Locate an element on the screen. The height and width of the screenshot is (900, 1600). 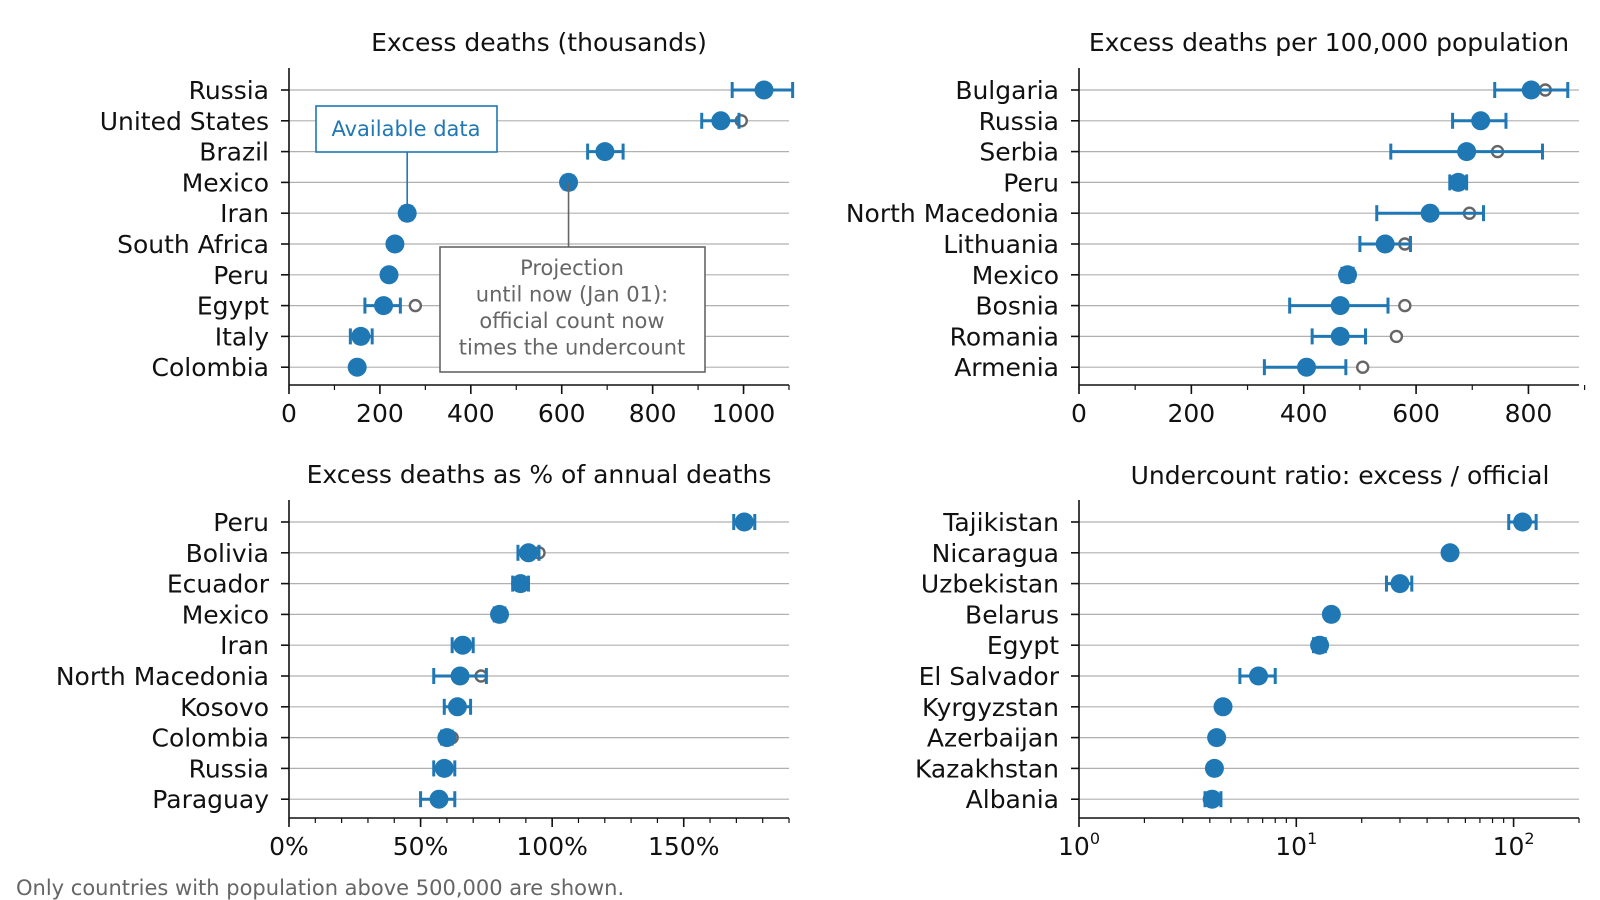
country-label: Azerbaijan is located at coordinates (993, 738).